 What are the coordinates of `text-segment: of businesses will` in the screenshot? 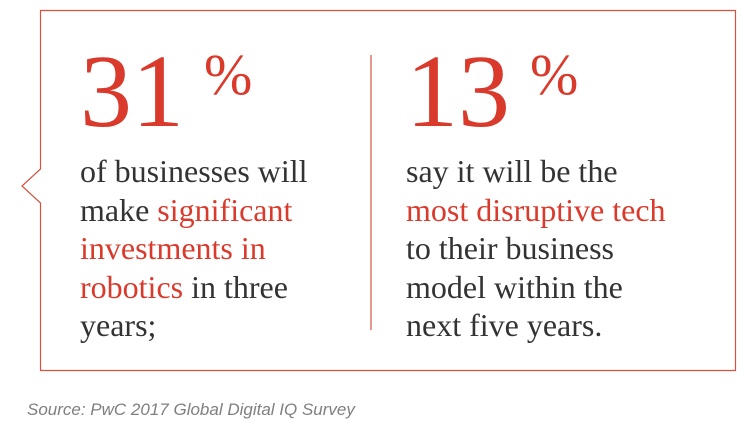 It's located at (194, 171).